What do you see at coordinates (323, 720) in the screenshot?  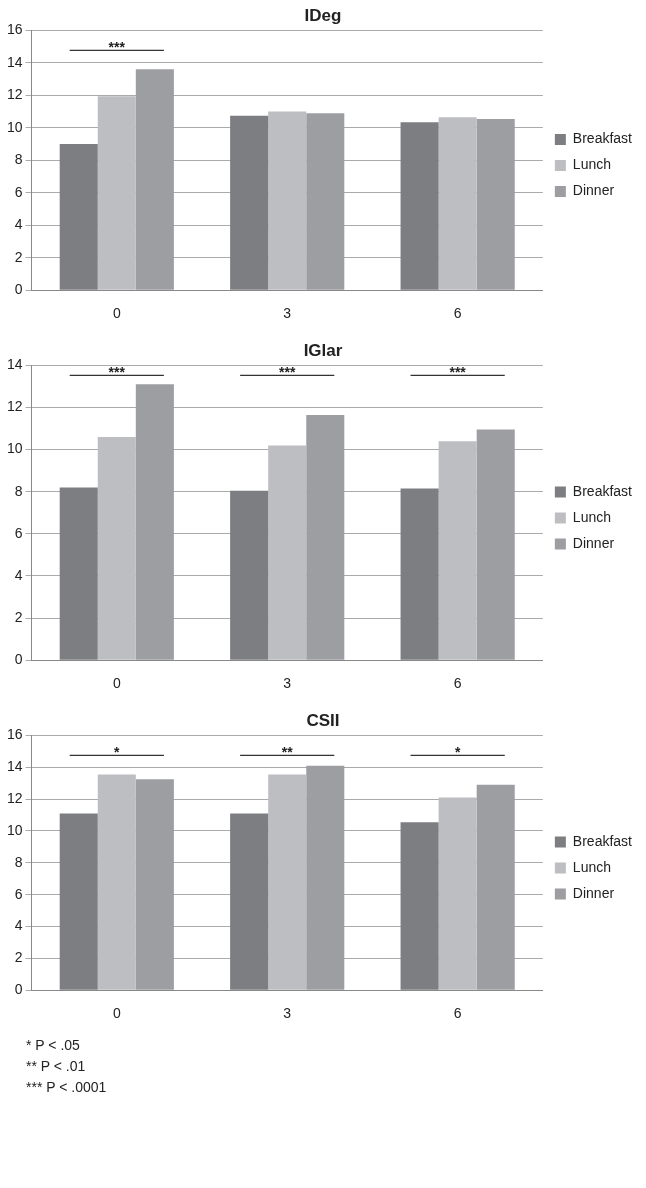 I see `chart-title: CSII` at bounding box center [323, 720].